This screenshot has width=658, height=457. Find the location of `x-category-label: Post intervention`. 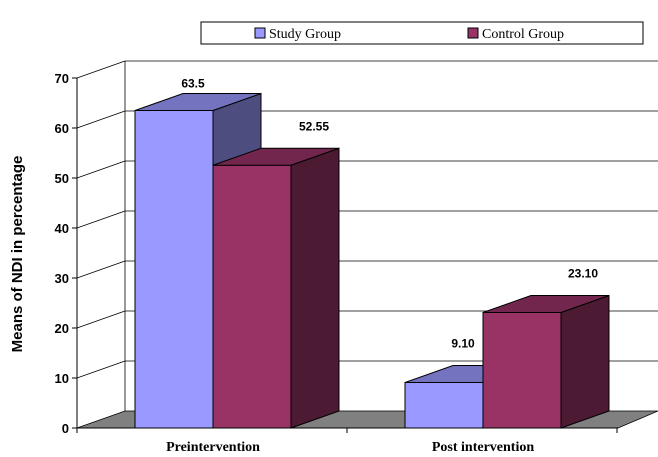

x-category-label: Post intervention is located at coordinates (483, 447).